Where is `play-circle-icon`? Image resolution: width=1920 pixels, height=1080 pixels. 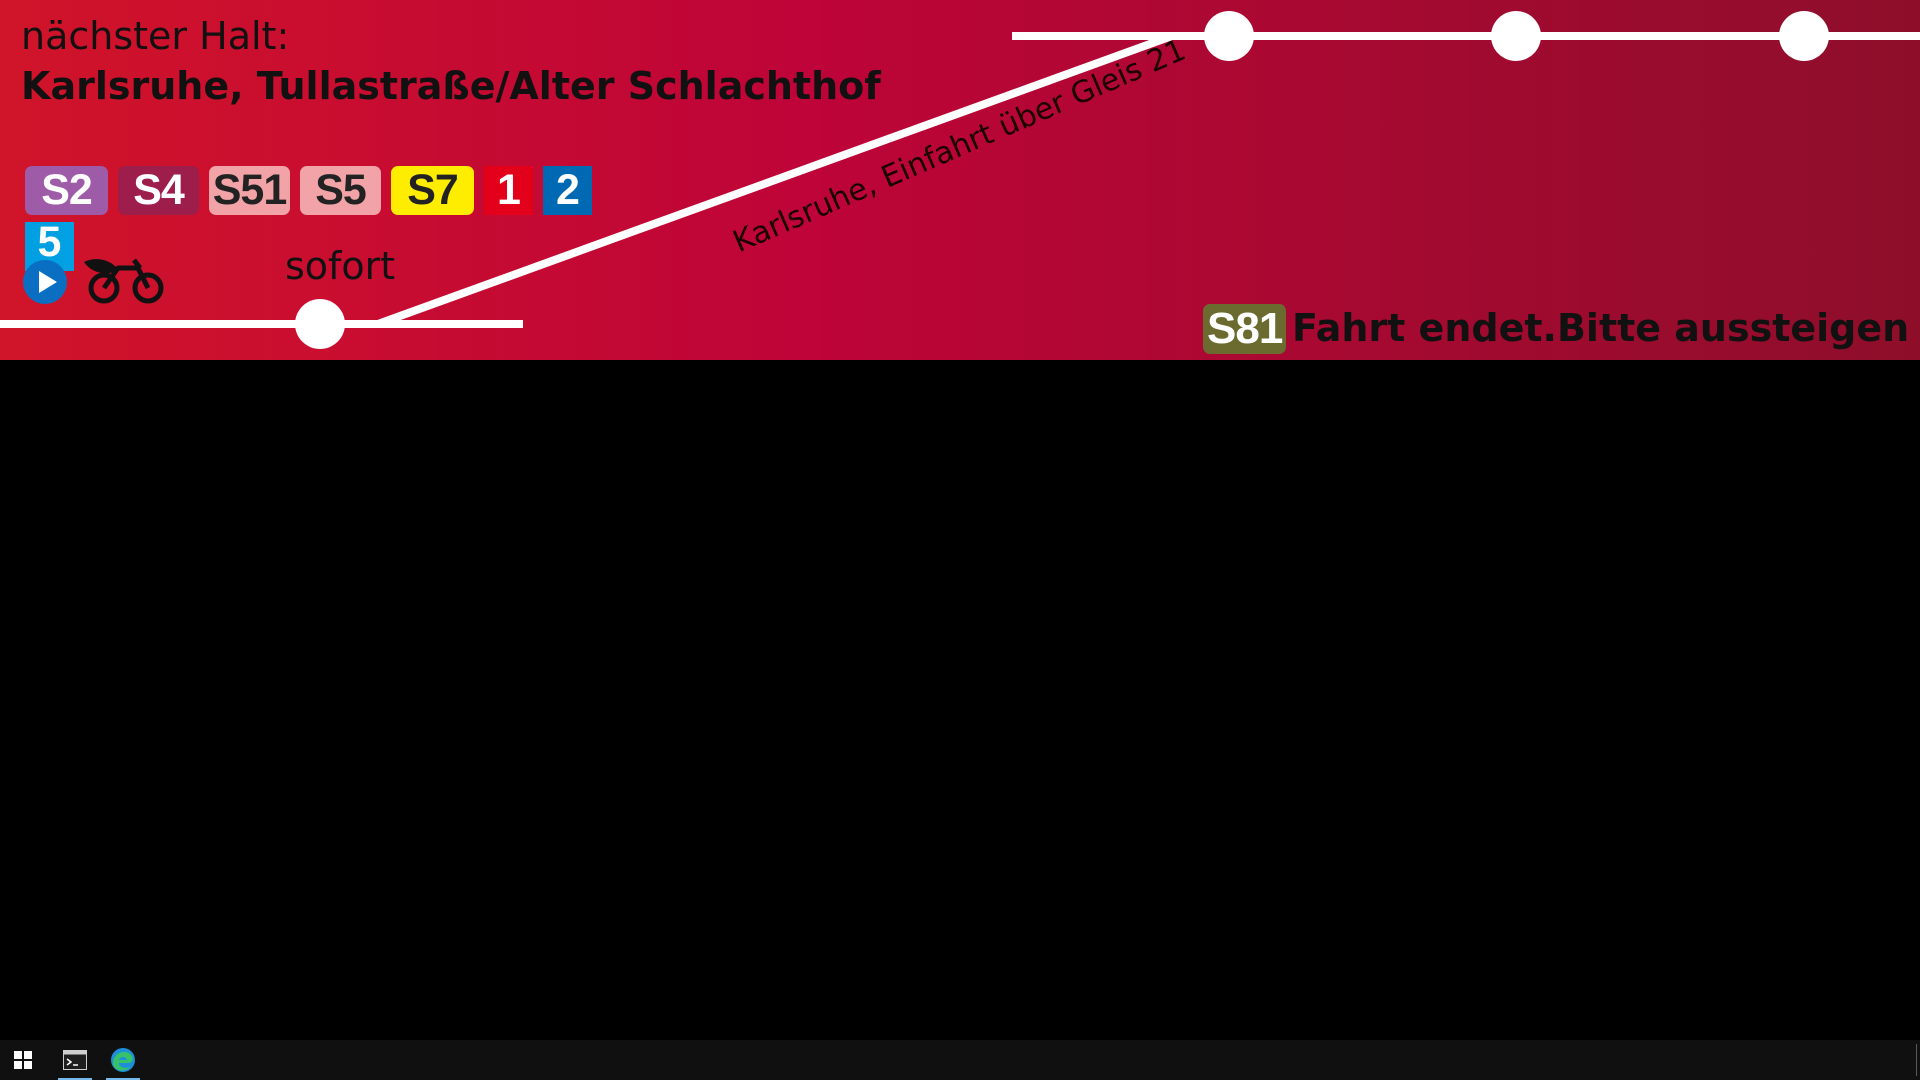
play-circle-icon is located at coordinates (45, 282).